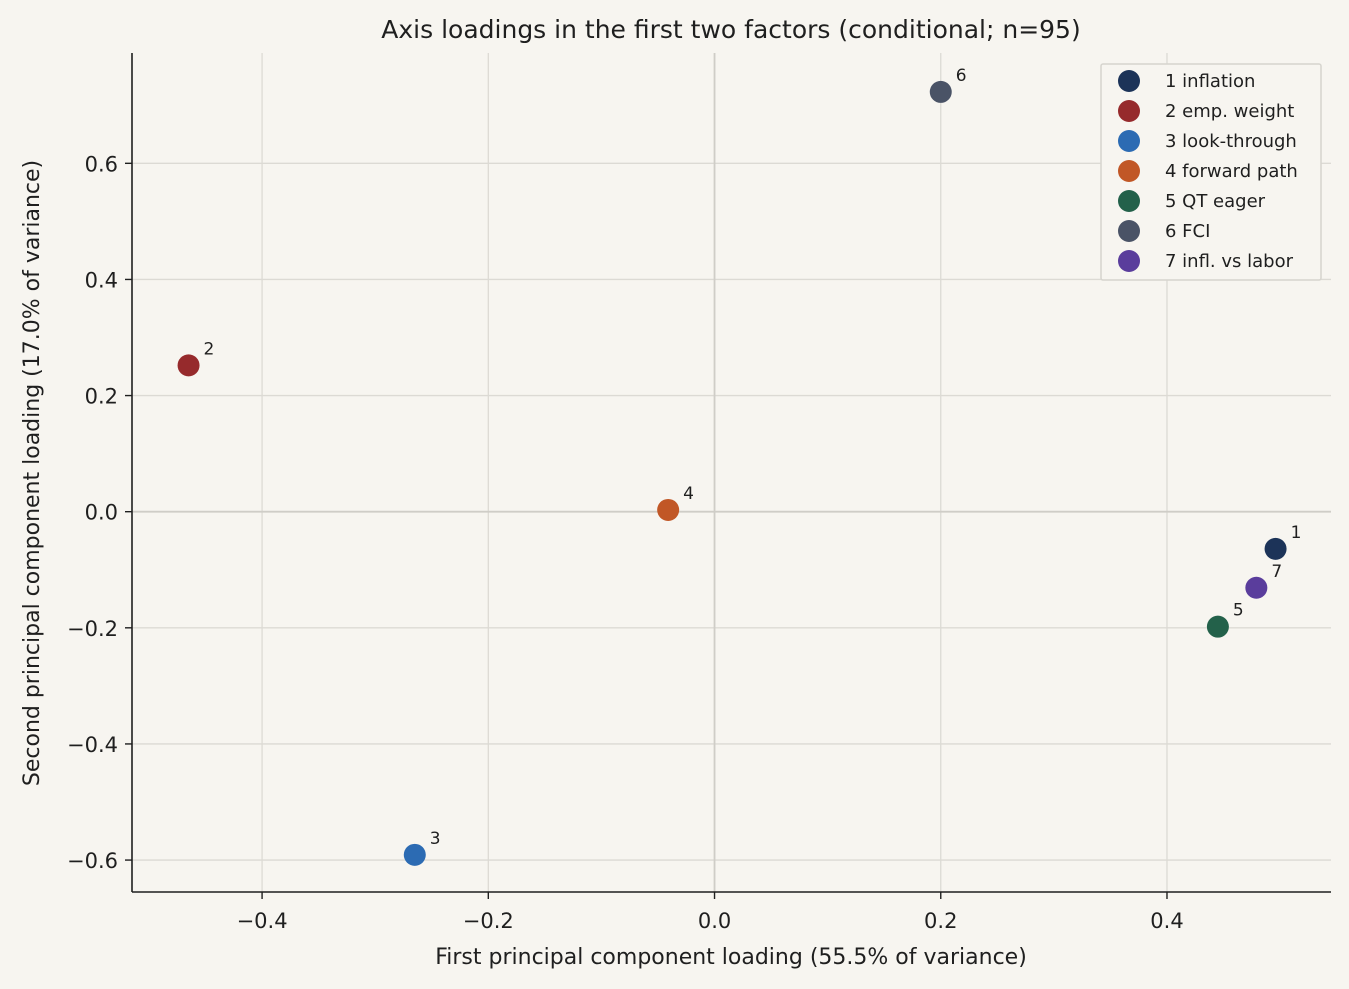 This screenshot has height=989, width=1349. What do you see at coordinates (262, 921) in the screenshot?
I see `x-tick-label: −0.4` at bounding box center [262, 921].